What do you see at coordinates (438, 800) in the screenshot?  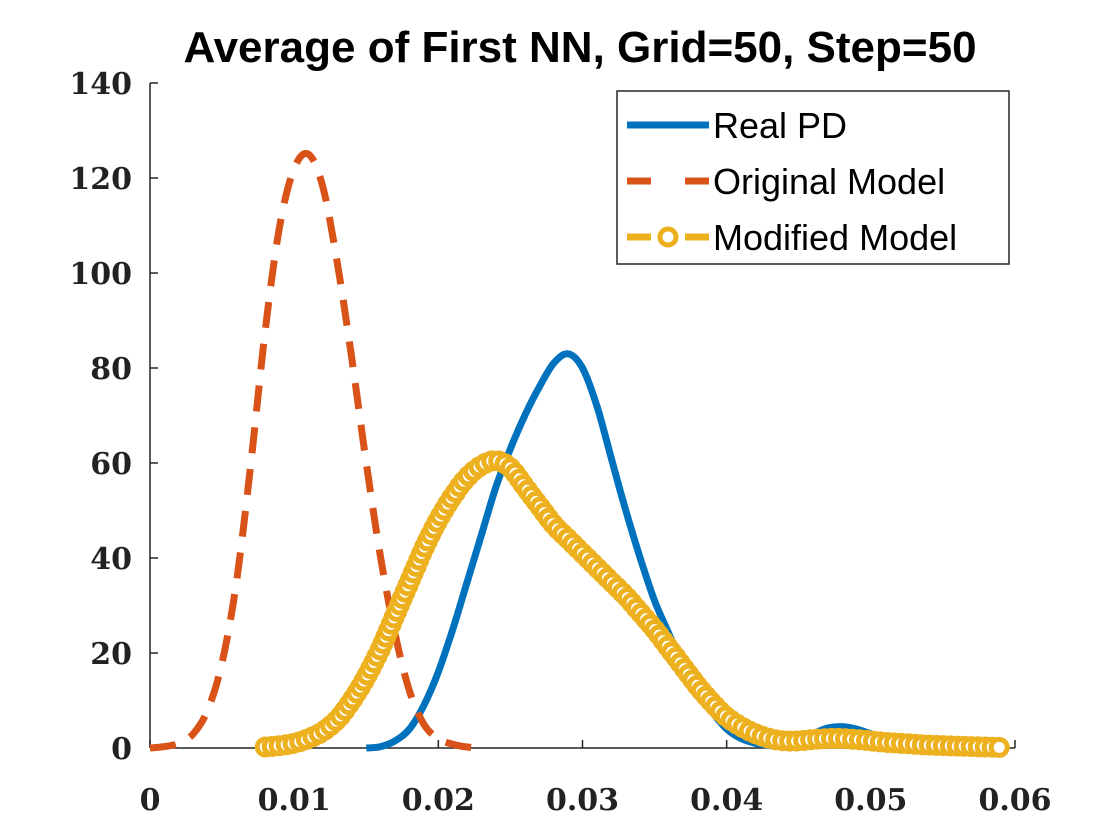 I see `x-tick-label: 0.02` at bounding box center [438, 800].